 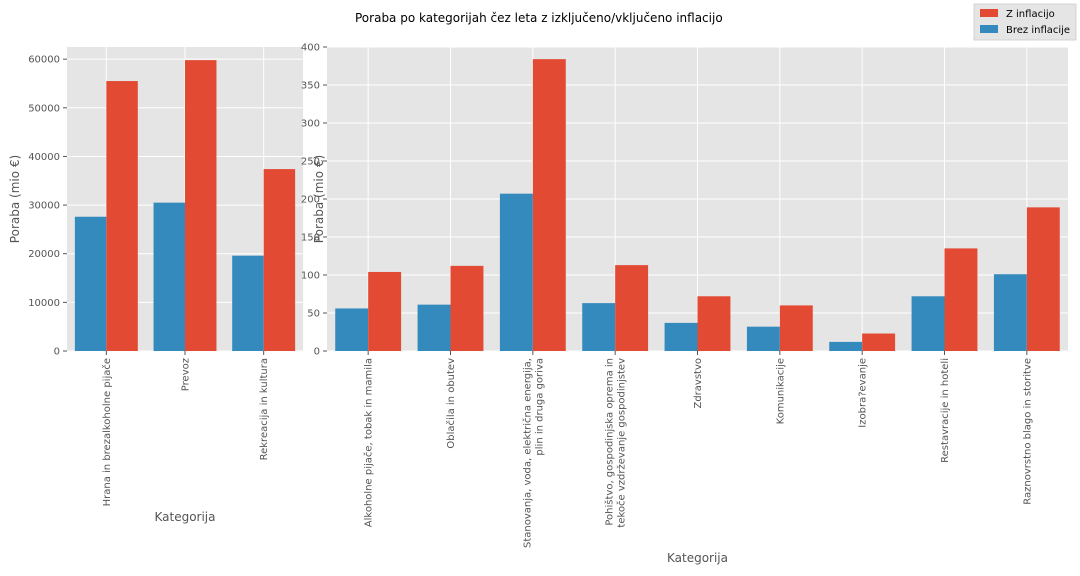 I want to click on left-y-tick-label: 30000, so click(x=44, y=206).